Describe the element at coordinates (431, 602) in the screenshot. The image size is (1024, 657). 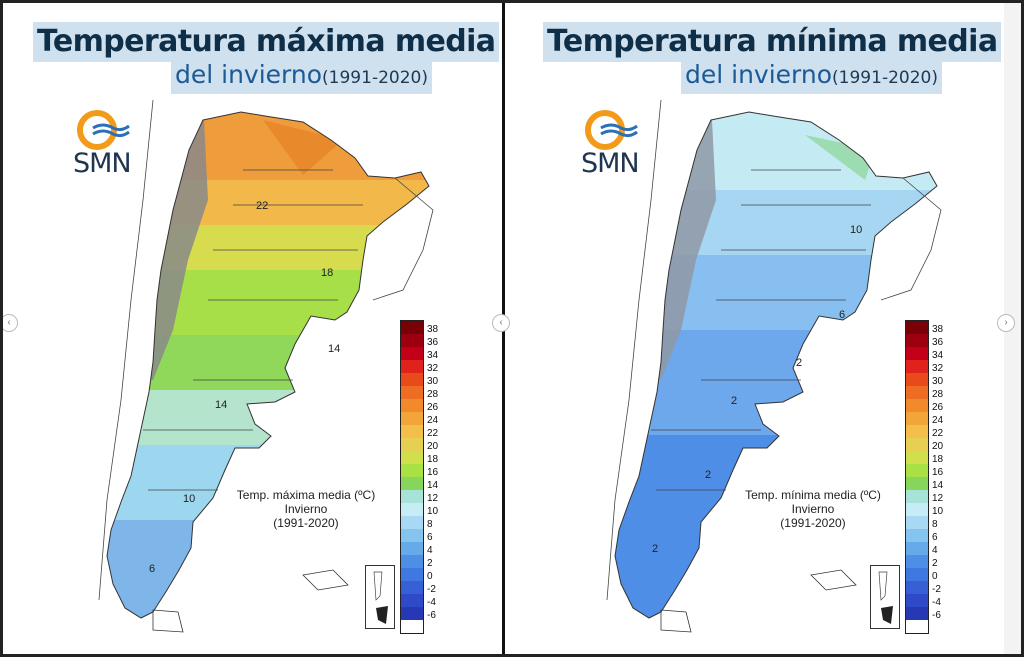
I see `legend-tick-label: -4` at that location.